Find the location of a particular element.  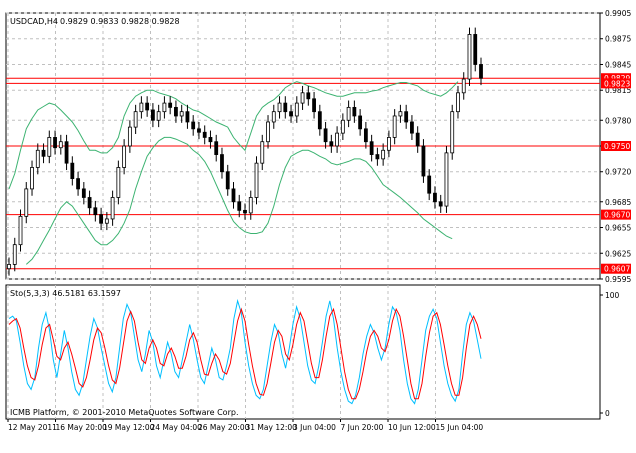

price-level-label: 0.9607 is located at coordinates (617, 269).